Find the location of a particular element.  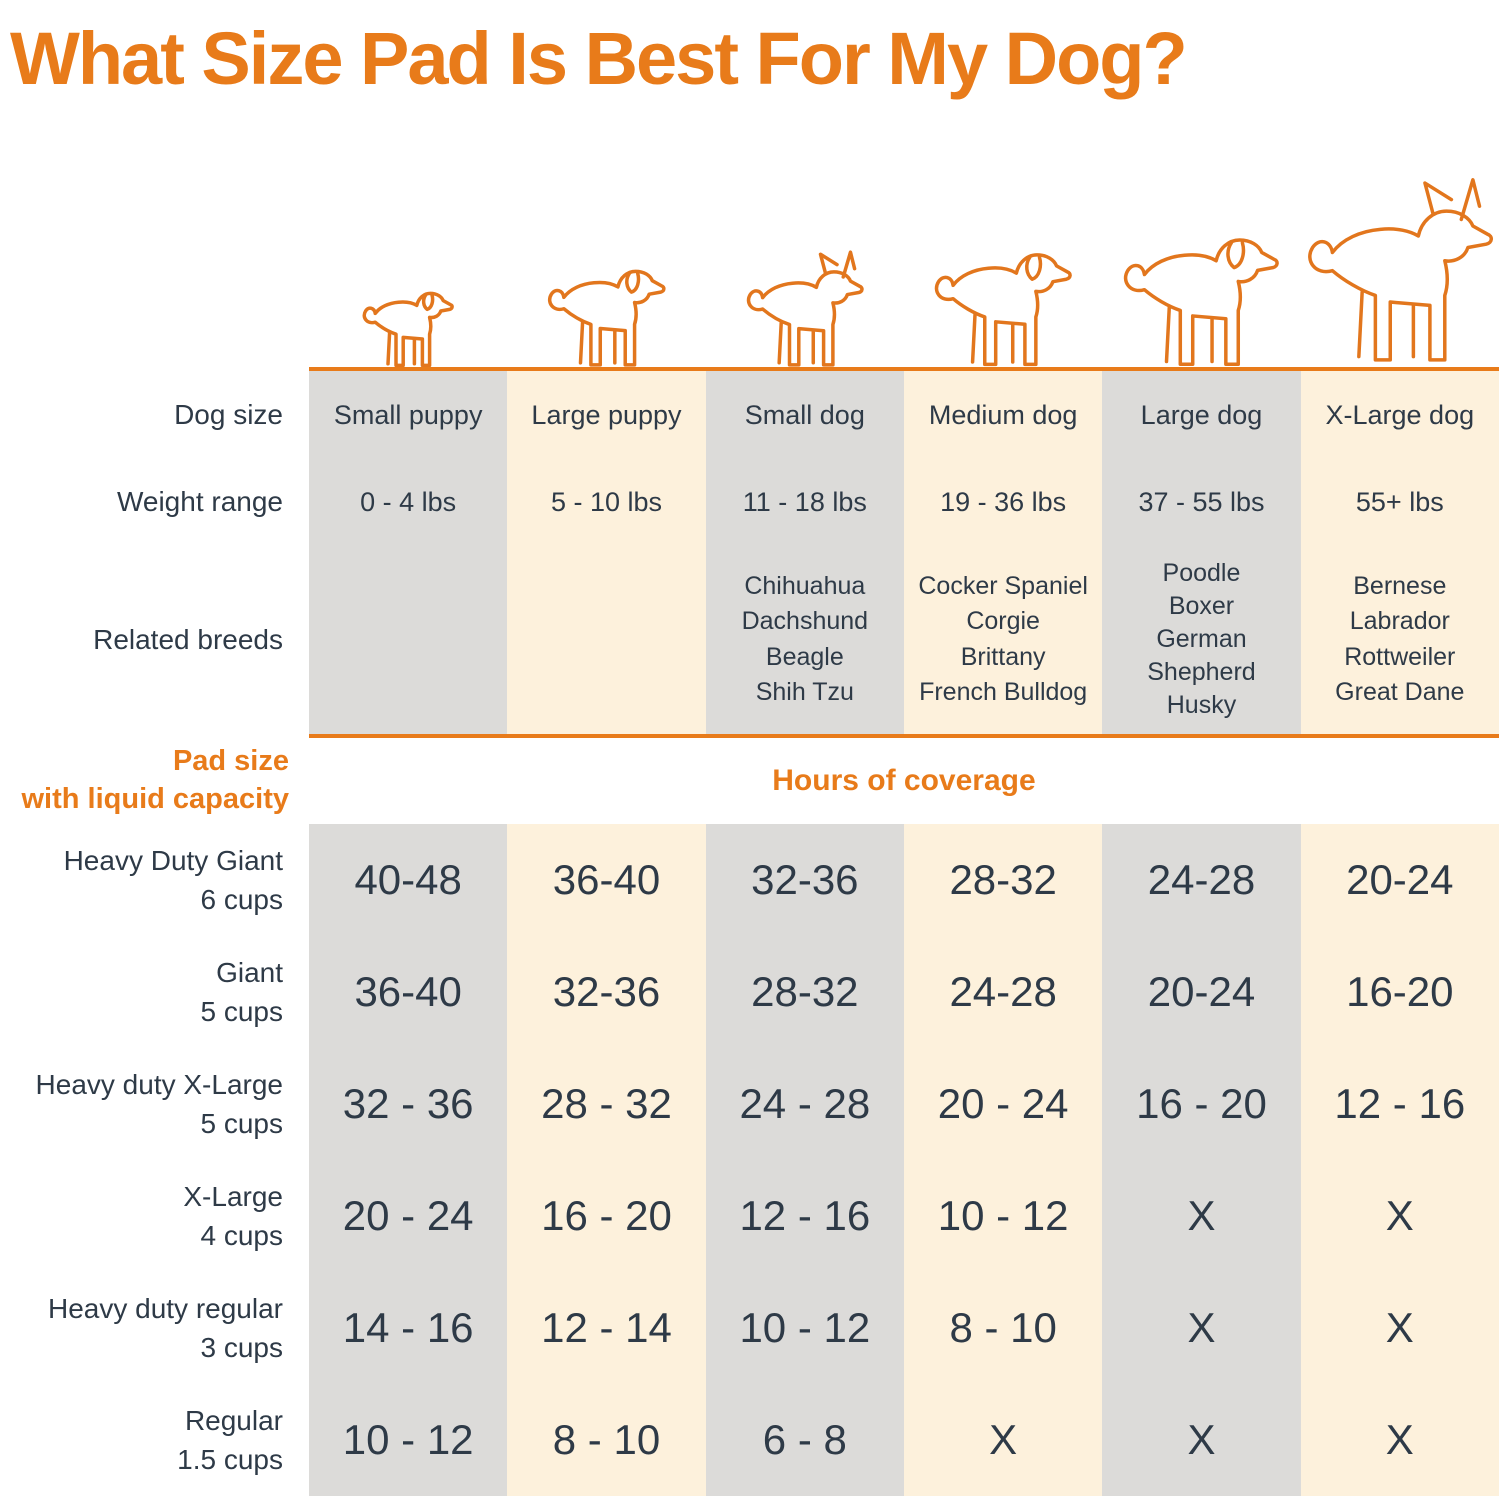

weight-cell-small-dog: 11 - 18 lbs is located at coordinates (804, 502).